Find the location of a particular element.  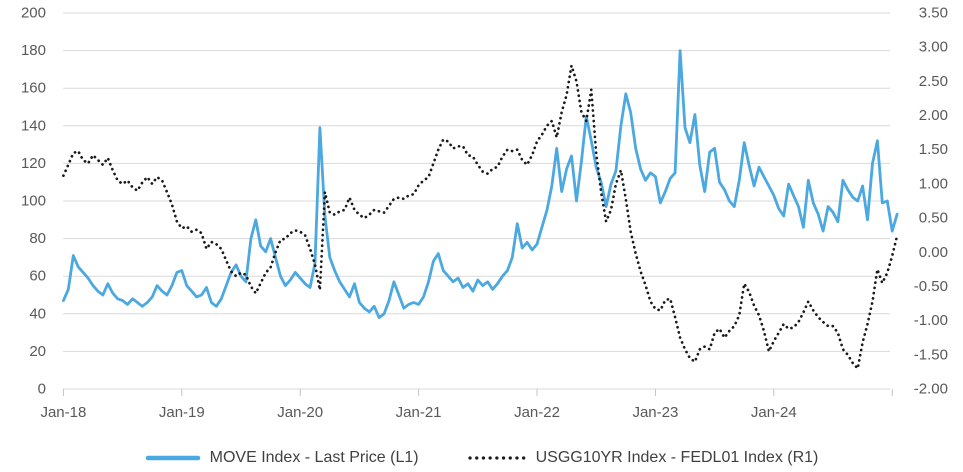

legend-item-move: MOVE Index - Last Price (L1) is located at coordinates (282, 458).